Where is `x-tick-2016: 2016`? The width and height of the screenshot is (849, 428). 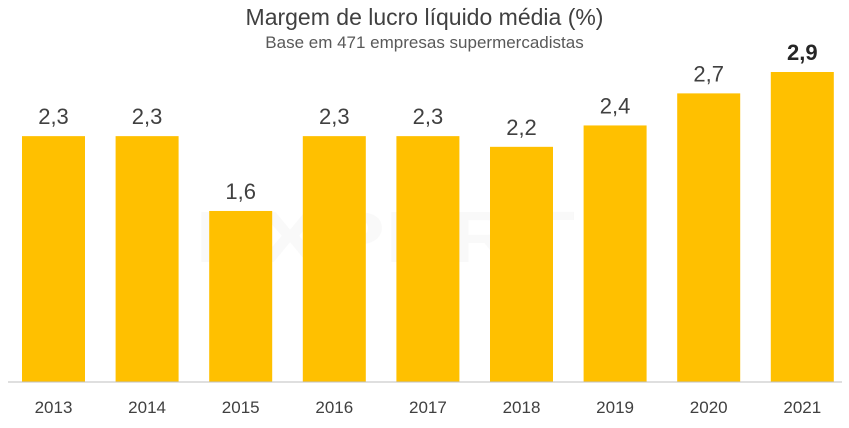
x-tick-2016: 2016 is located at coordinates (334, 407).